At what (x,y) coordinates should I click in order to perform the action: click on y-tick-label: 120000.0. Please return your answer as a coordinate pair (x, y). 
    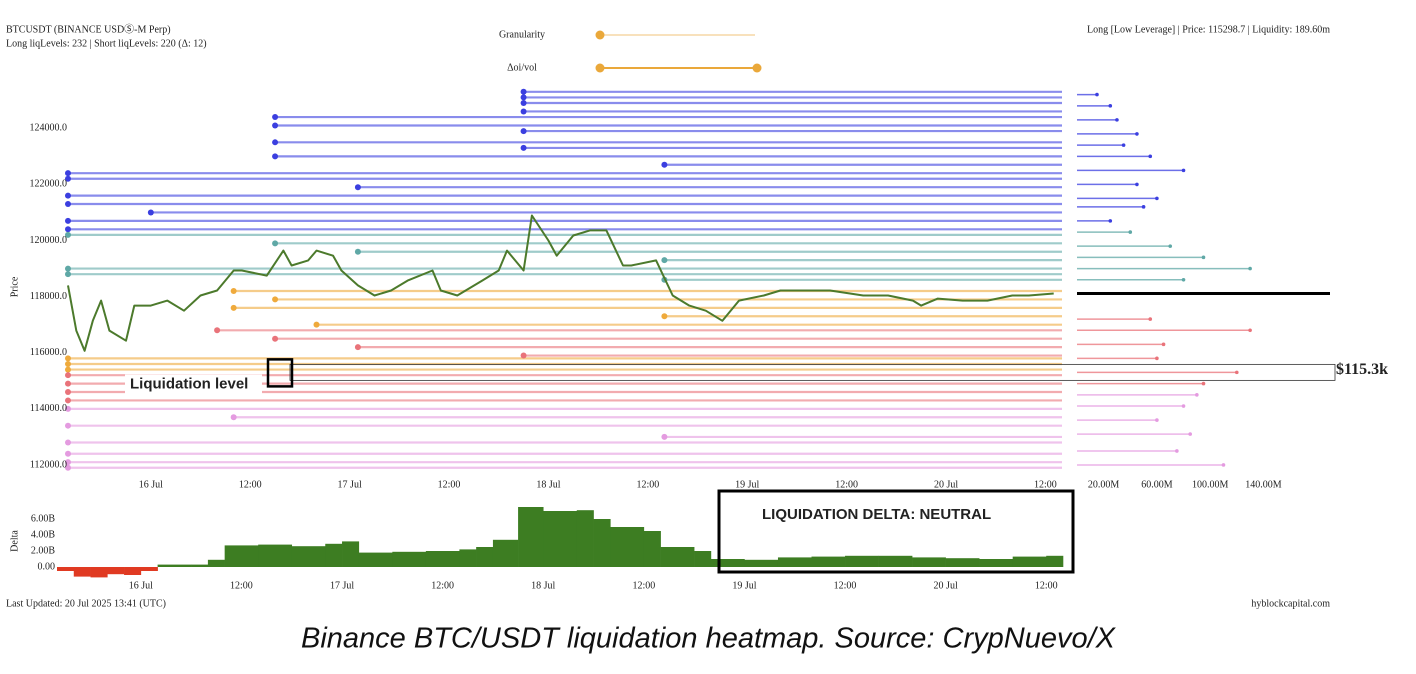
    Looking at the image, I should click on (49, 240).